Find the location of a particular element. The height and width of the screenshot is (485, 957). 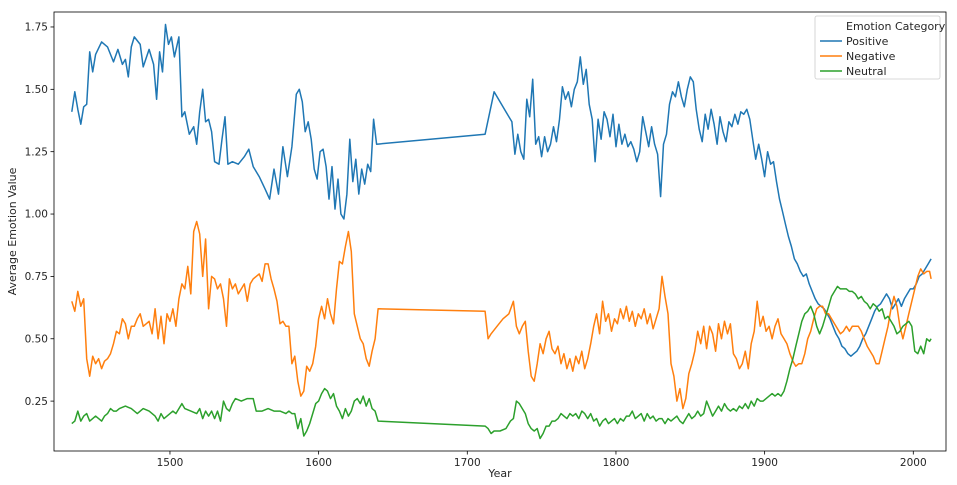

y-axis: 0.25 0.50 0.75 1.00 1.25 1.50 1.75 is located at coordinates (39, 215).